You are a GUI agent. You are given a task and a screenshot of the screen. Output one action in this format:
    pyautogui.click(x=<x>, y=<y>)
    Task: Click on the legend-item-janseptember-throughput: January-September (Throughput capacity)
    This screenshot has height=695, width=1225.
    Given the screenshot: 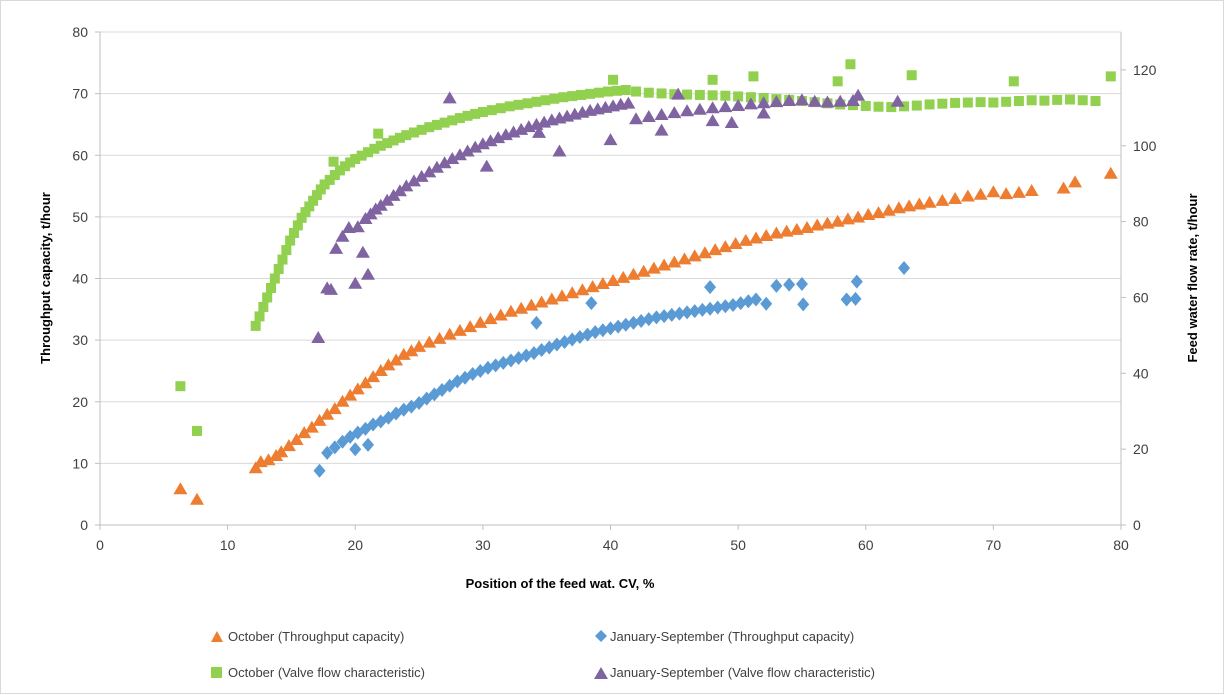 What is the action you would take?
    pyautogui.click(x=724, y=636)
    